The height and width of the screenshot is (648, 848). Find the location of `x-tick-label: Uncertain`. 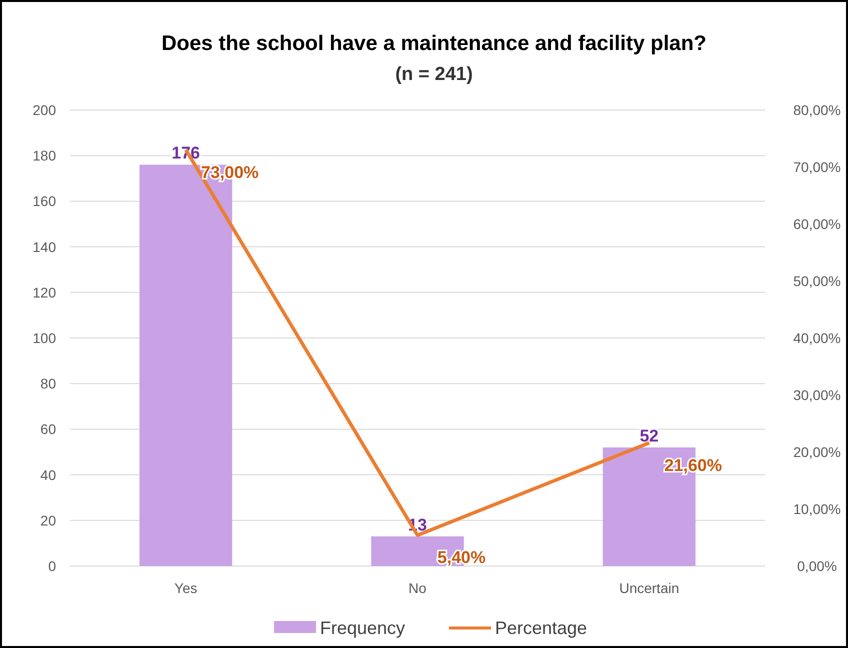

x-tick-label: Uncertain is located at coordinates (649, 588).